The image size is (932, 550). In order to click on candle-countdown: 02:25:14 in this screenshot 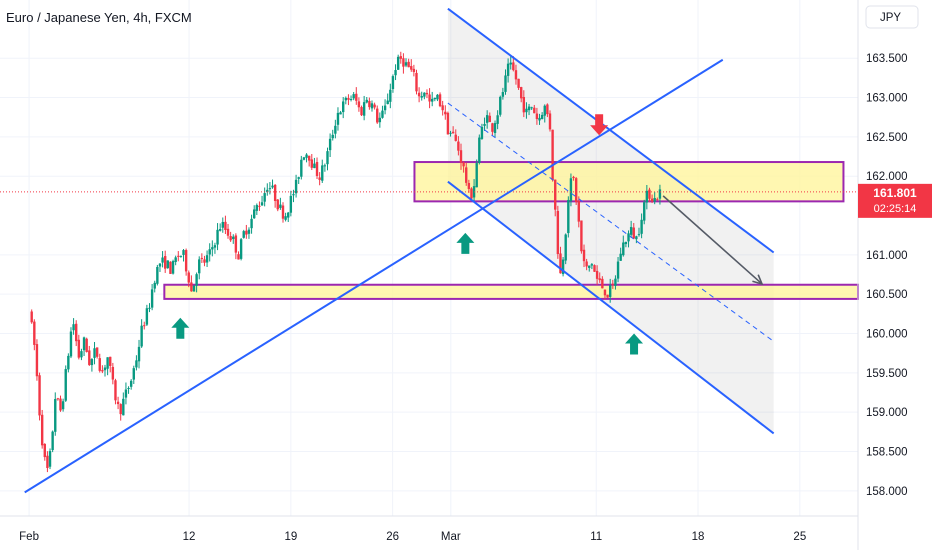, I will do `click(895, 209)`.